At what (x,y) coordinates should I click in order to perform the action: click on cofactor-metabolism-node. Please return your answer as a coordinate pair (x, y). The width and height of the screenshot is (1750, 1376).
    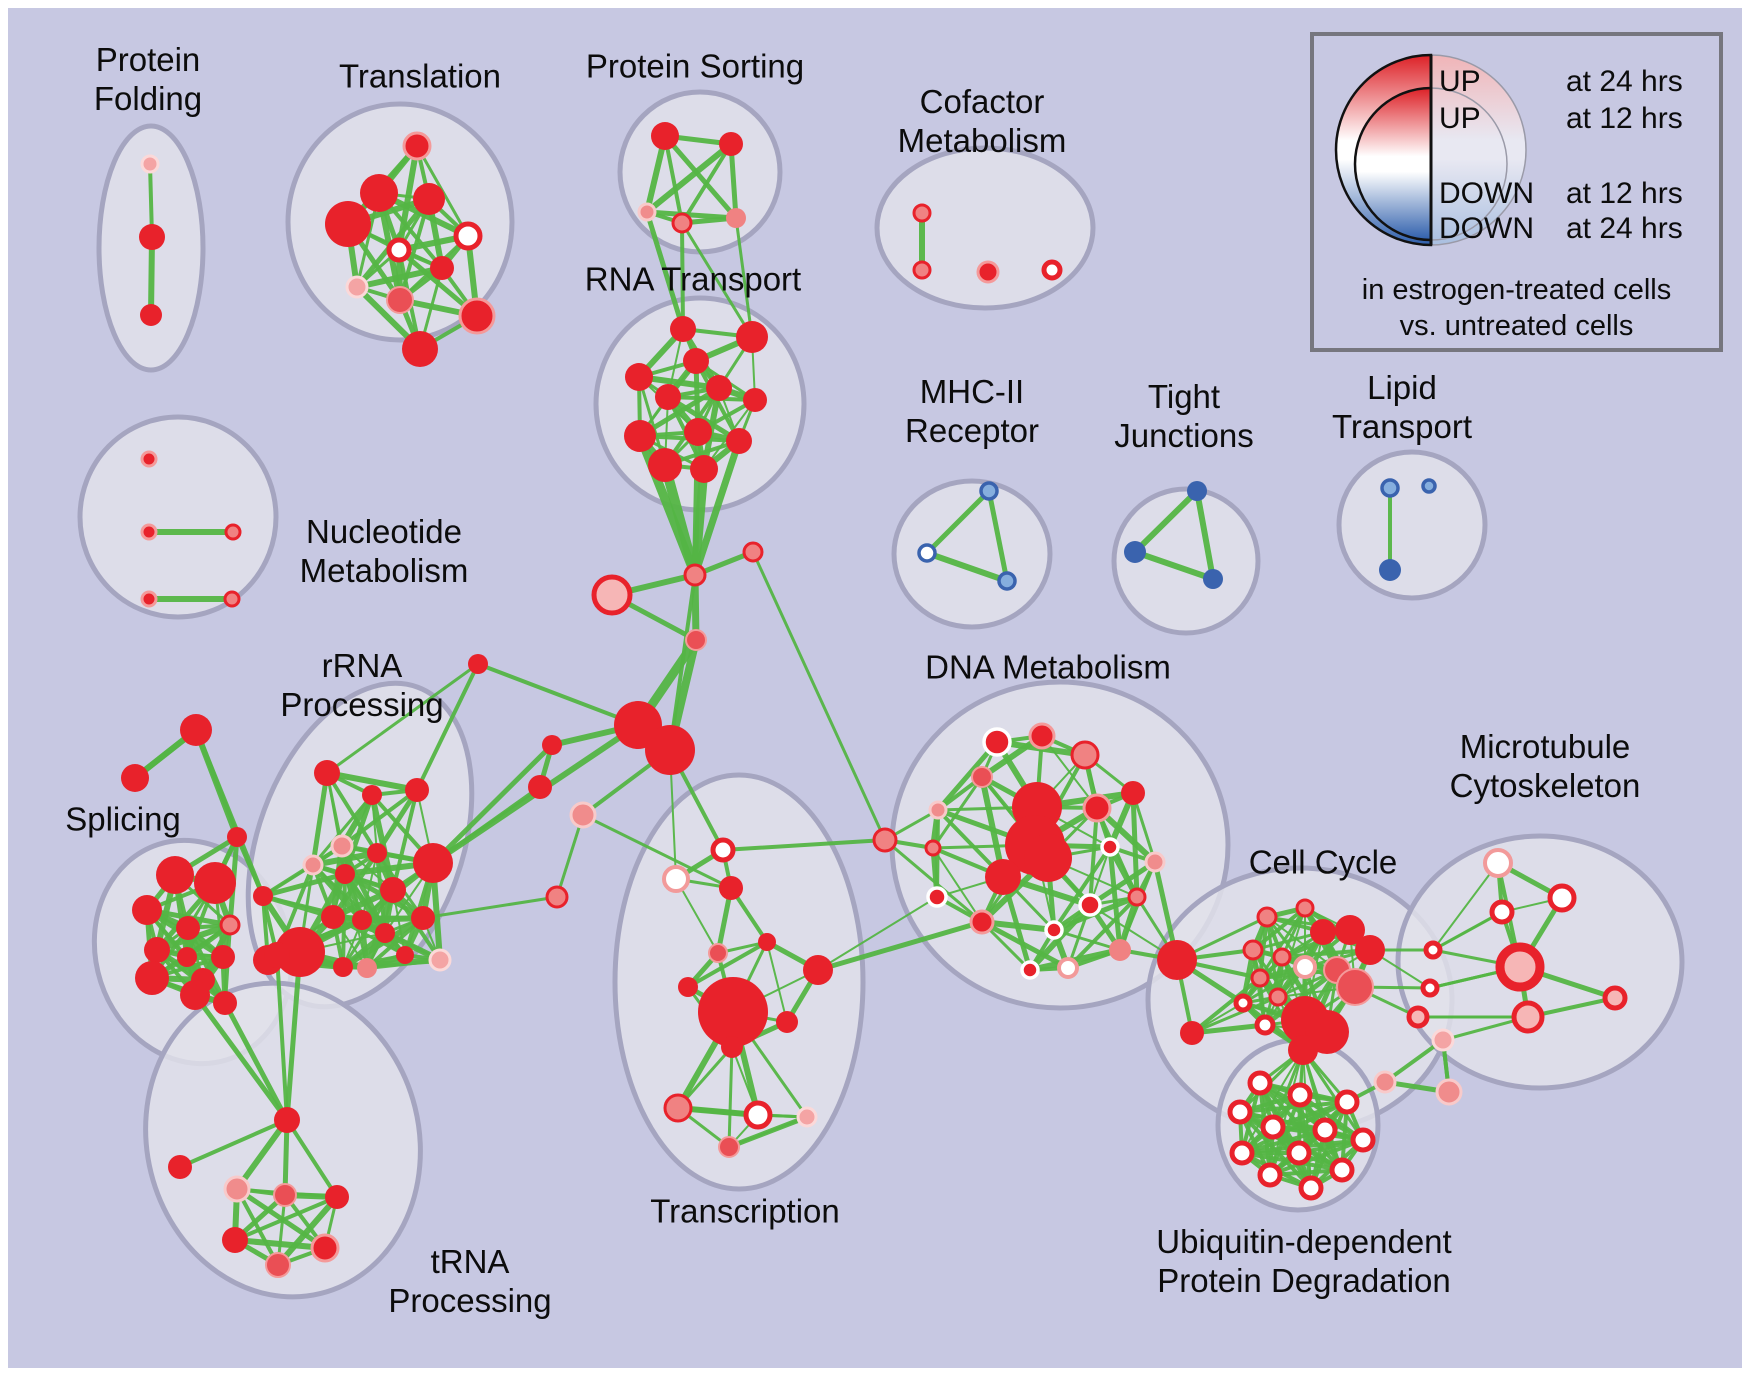
    Looking at the image, I should click on (922, 213).